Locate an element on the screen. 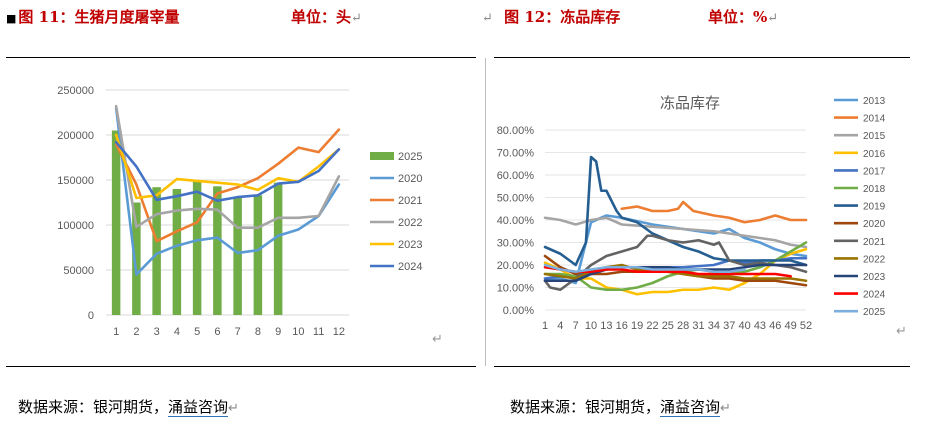 The height and width of the screenshot is (434, 941). x-tick-label: 8 is located at coordinates (258, 332).